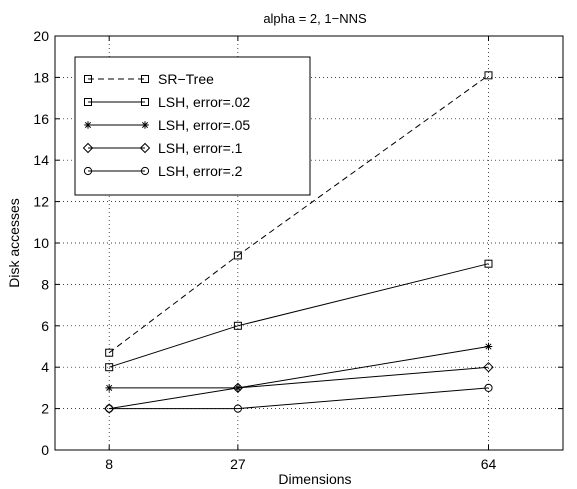 The height and width of the screenshot is (489, 577). What do you see at coordinates (200, 171) in the screenshot?
I see `legend-label: LSH, error=.2` at bounding box center [200, 171].